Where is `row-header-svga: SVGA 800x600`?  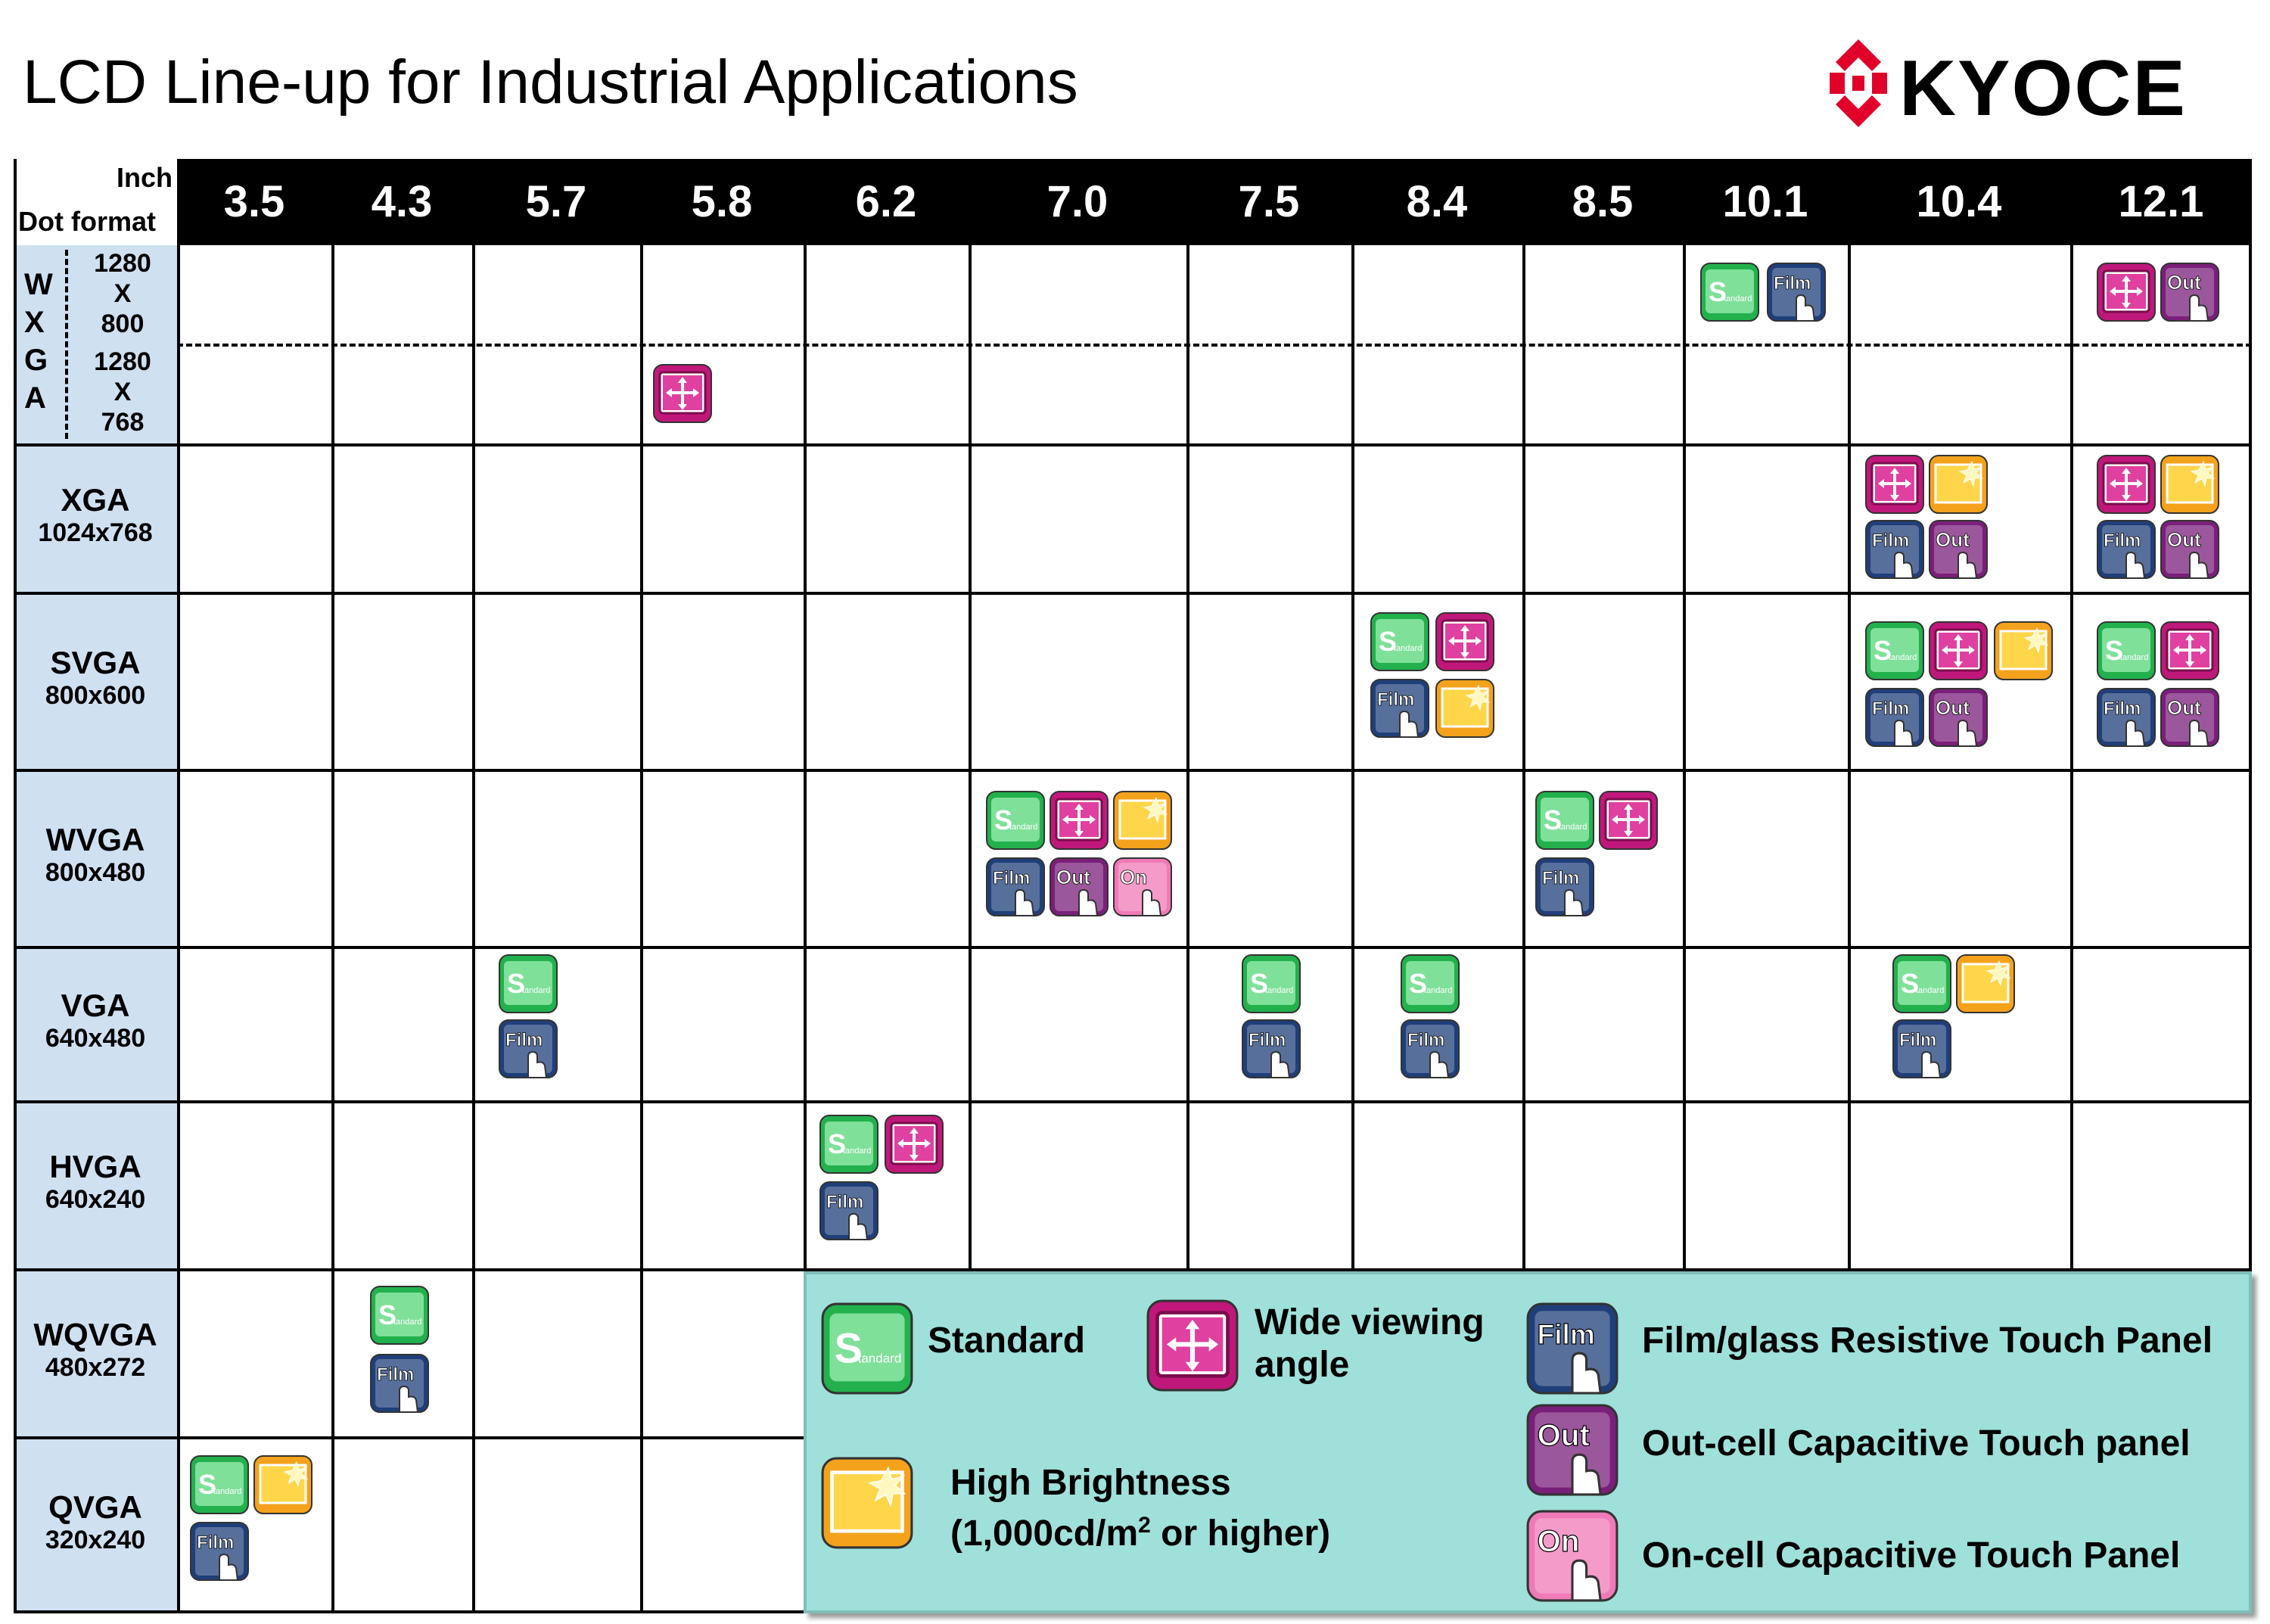 row-header-svga: SVGA 800x600 is located at coordinates (96, 681).